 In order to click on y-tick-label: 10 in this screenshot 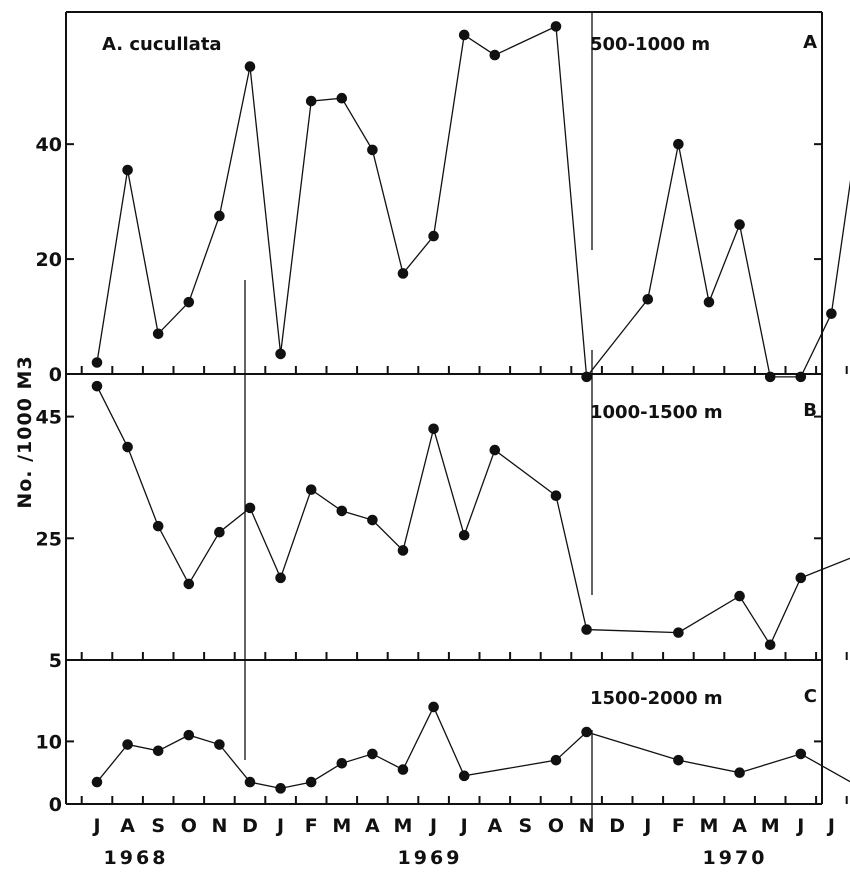, I will do `click(49, 742)`.